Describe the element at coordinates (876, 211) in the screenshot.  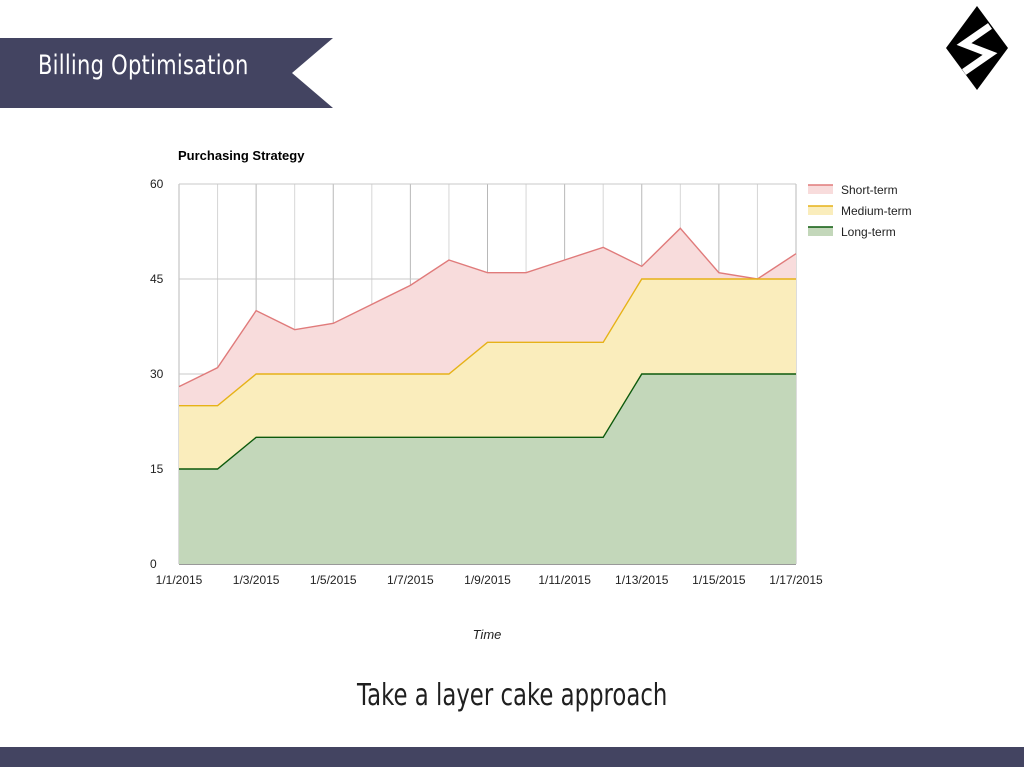
I see `legend-label: Medium-term` at that location.